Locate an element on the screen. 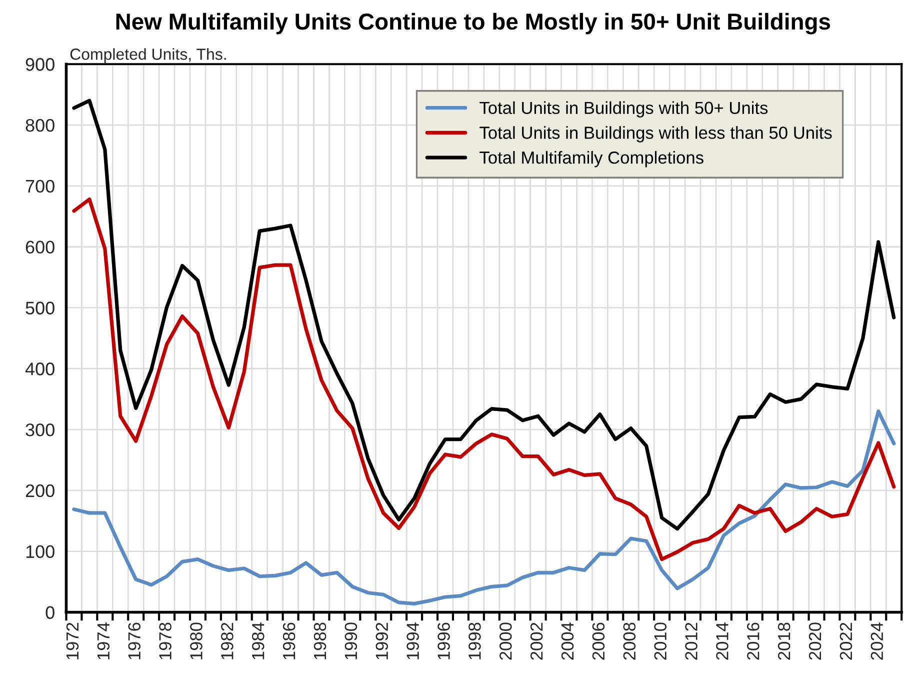  x-tick-label: 2020 is located at coordinates (815, 641).